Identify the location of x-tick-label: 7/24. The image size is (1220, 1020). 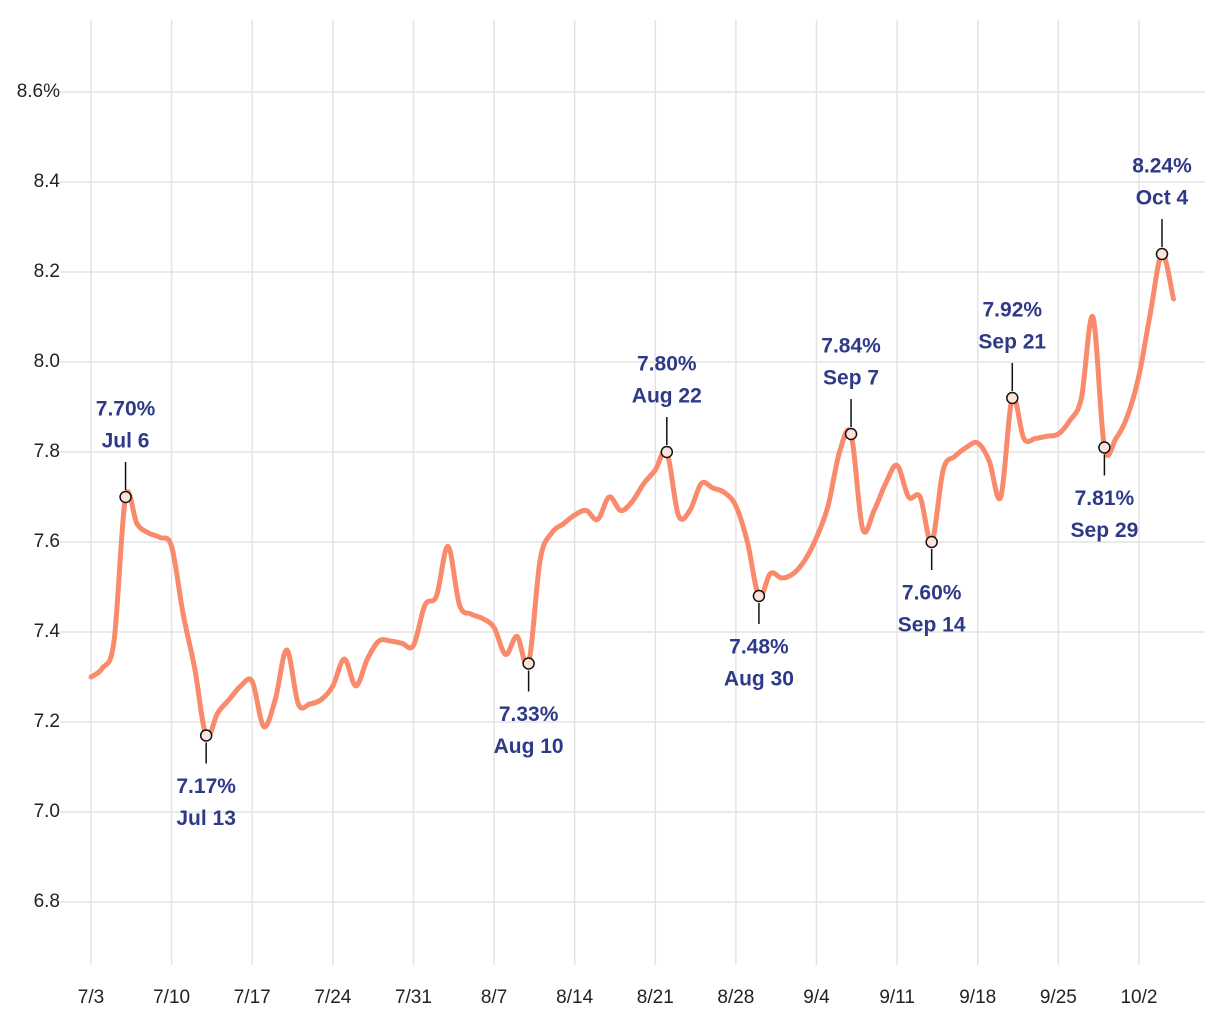
(332, 997).